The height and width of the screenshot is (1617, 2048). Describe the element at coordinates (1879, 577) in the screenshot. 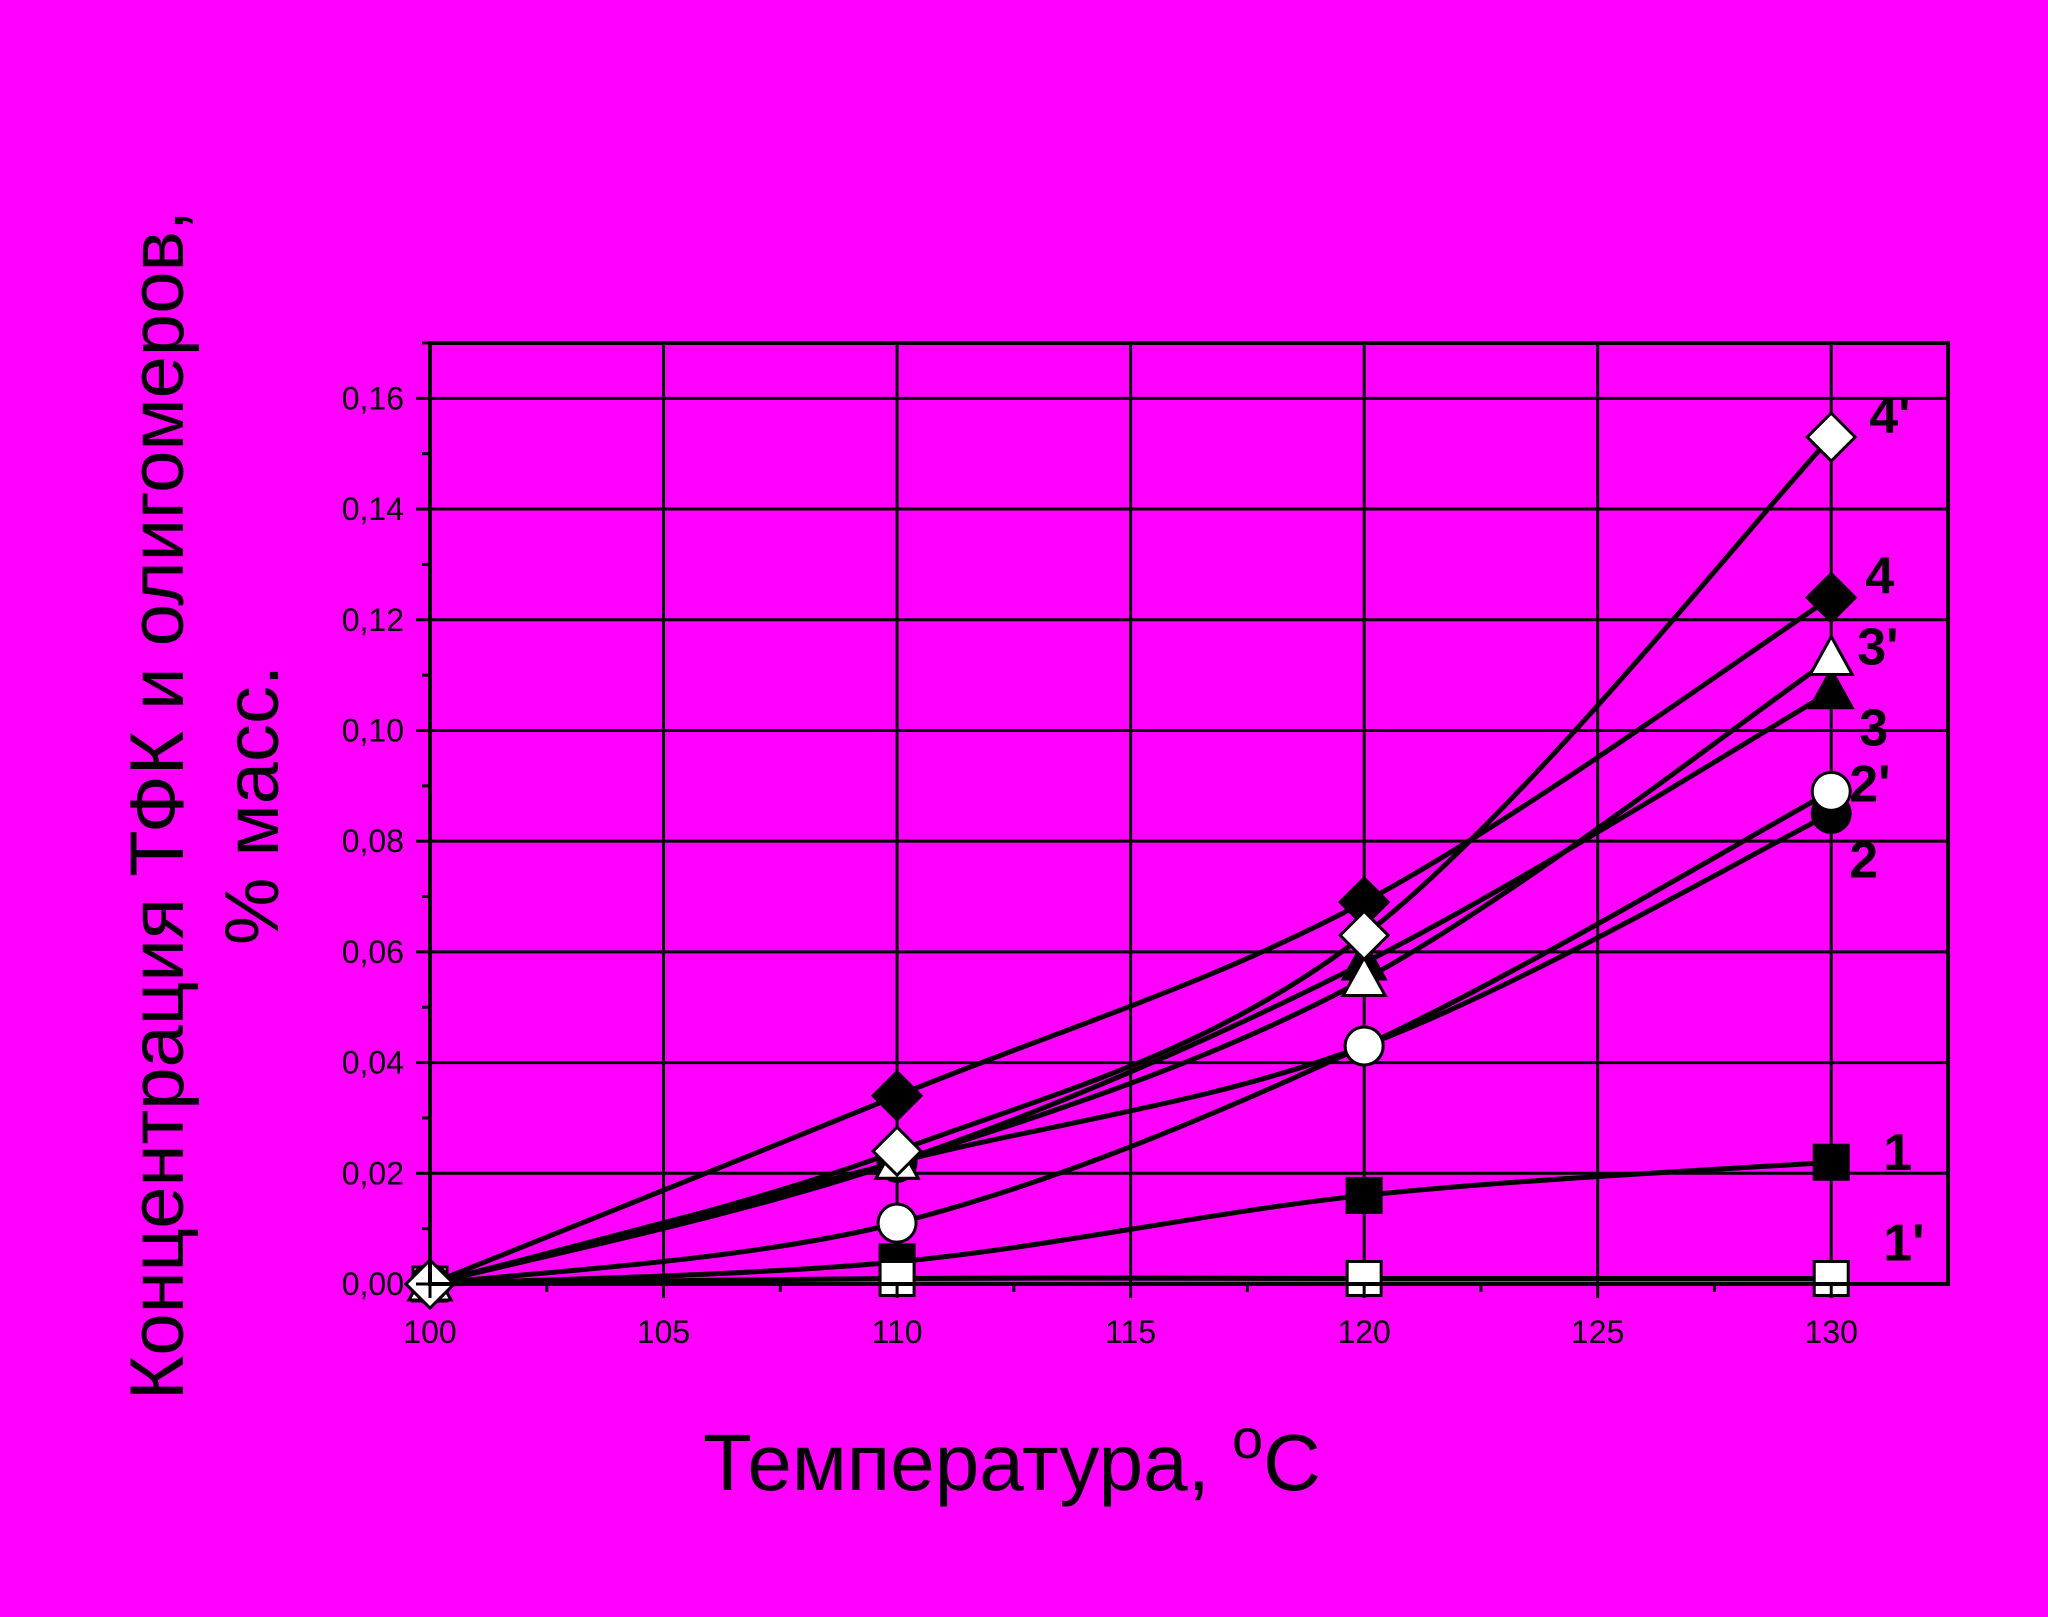

I see `series-label-7: 4` at that location.